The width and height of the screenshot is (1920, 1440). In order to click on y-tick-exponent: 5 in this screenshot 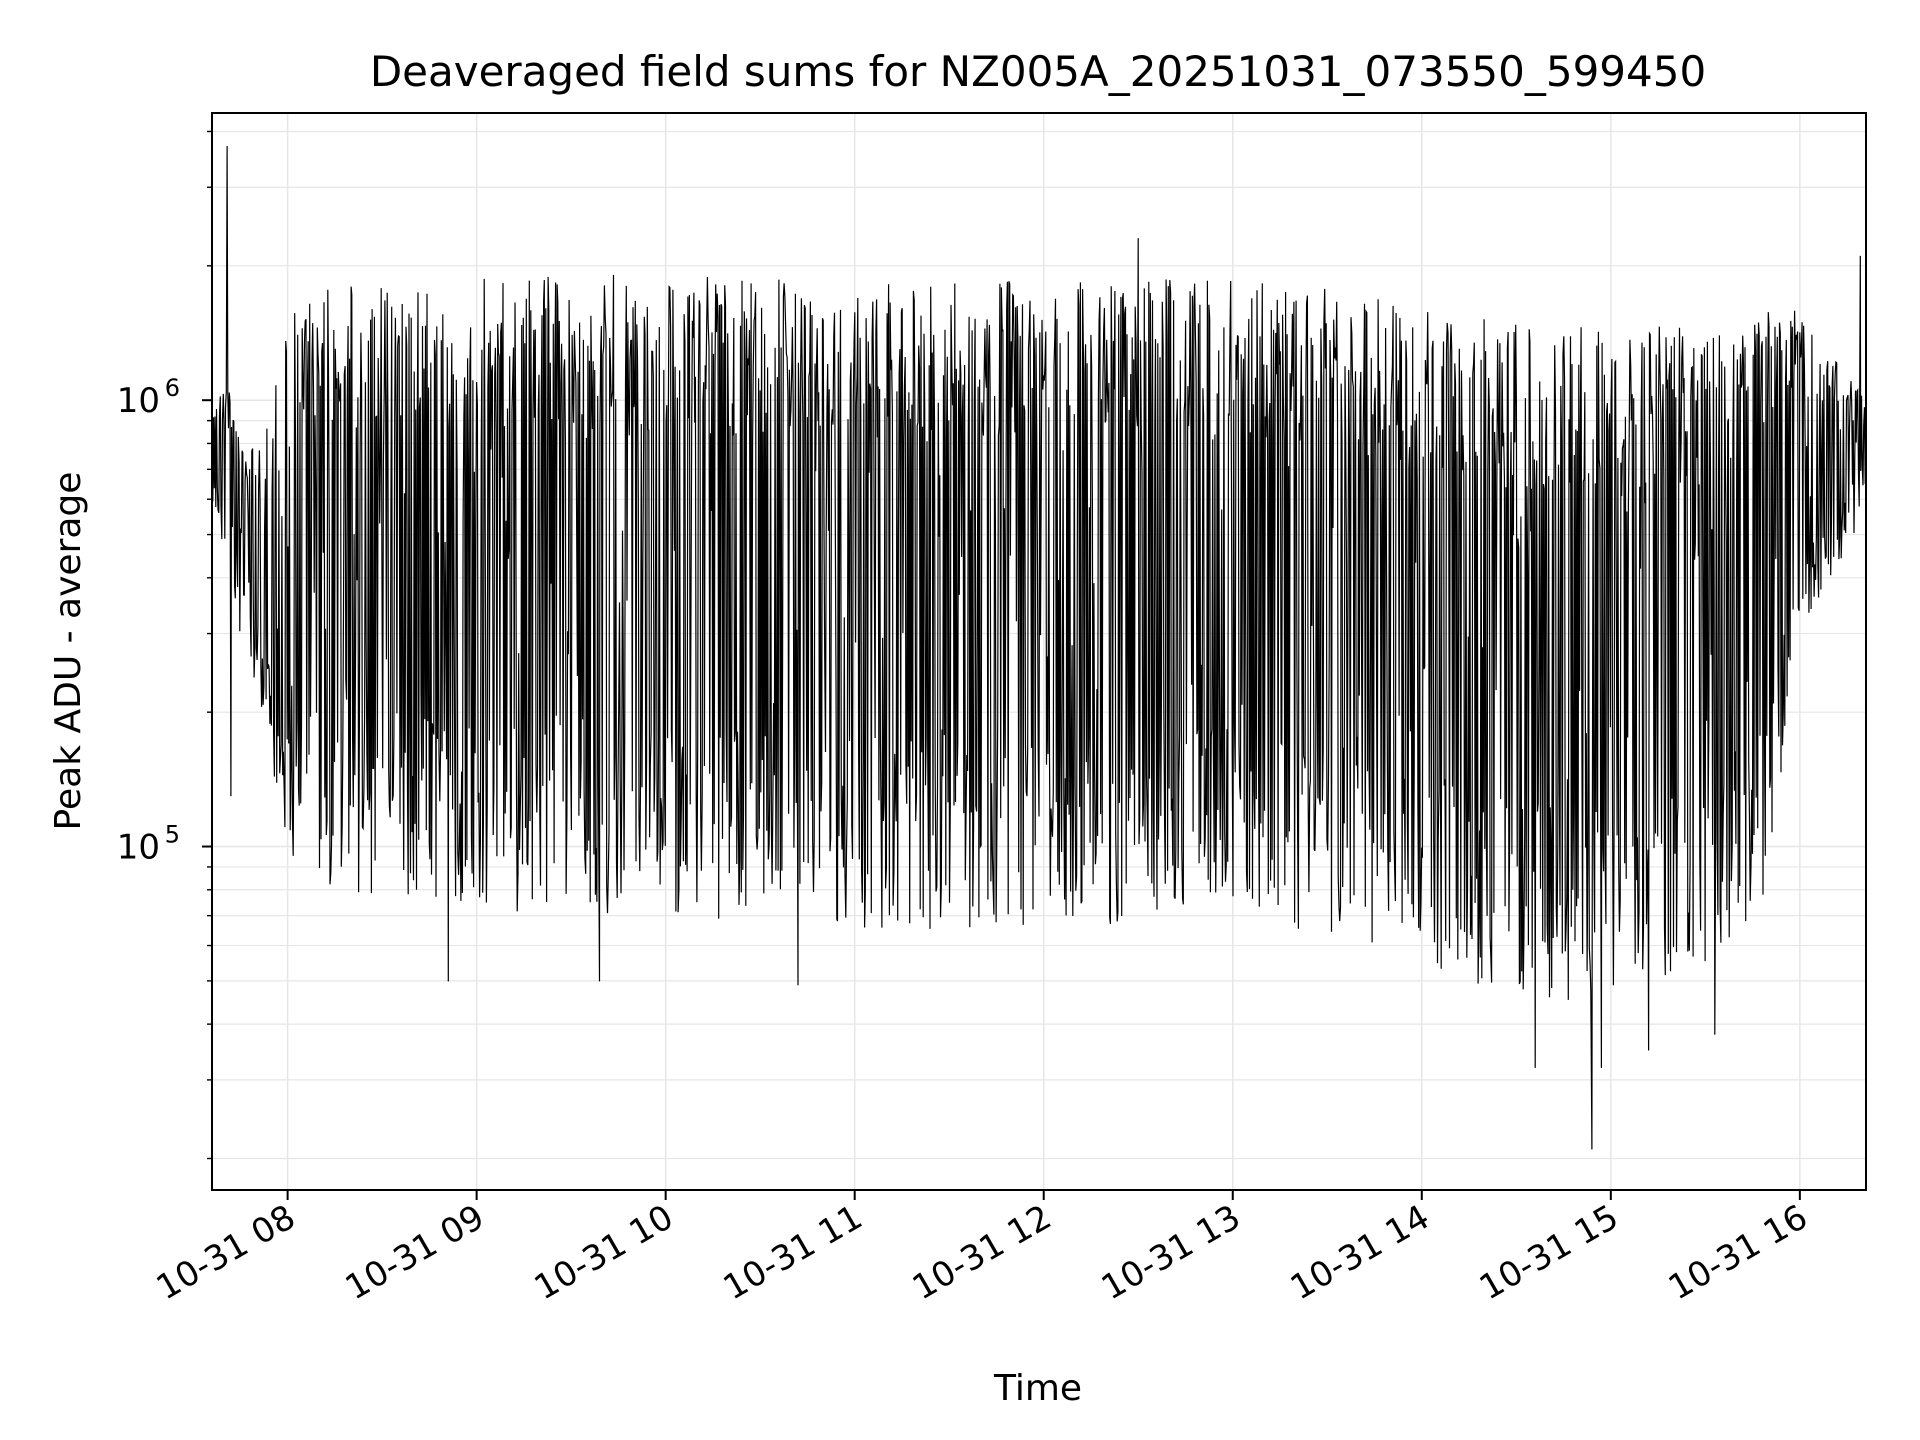, I will do `click(172, 835)`.